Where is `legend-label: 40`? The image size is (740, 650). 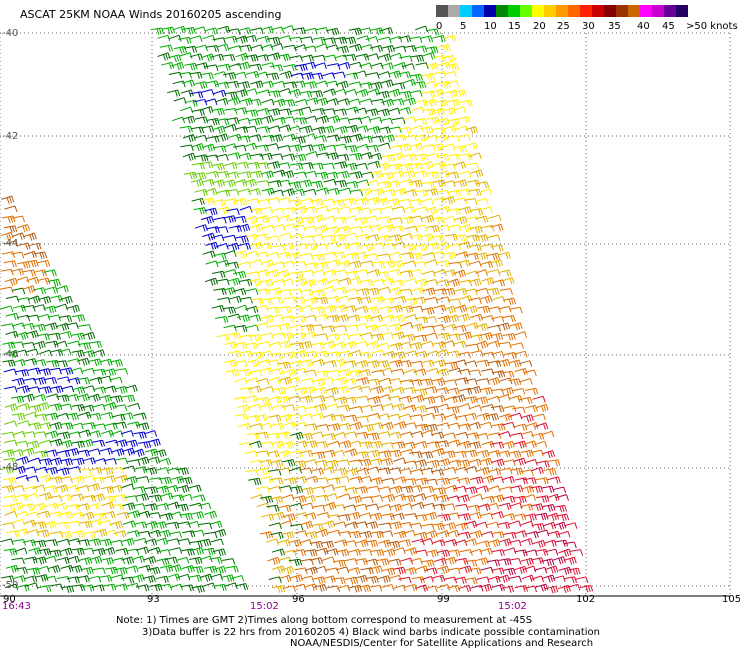
legend-label: 40 is located at coordinates (643, 26).